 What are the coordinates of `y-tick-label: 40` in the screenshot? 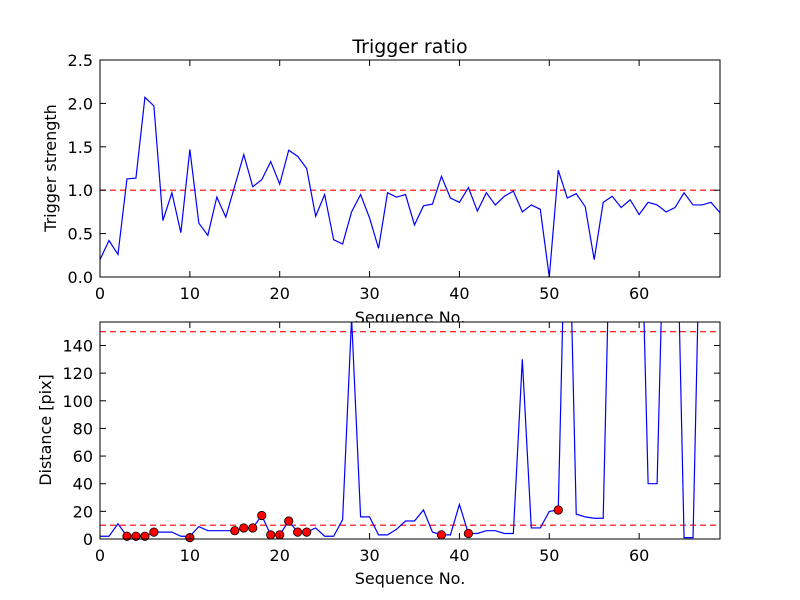 It's located at (83, 484).